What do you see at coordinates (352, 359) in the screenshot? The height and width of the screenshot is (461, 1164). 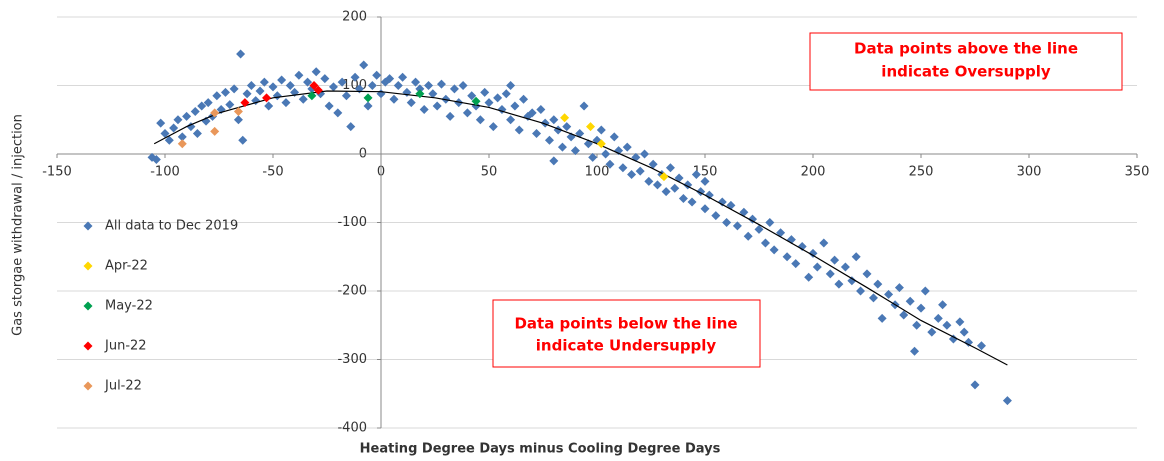 I see `y-tick-label: -300` at bounding box center [352, 359].